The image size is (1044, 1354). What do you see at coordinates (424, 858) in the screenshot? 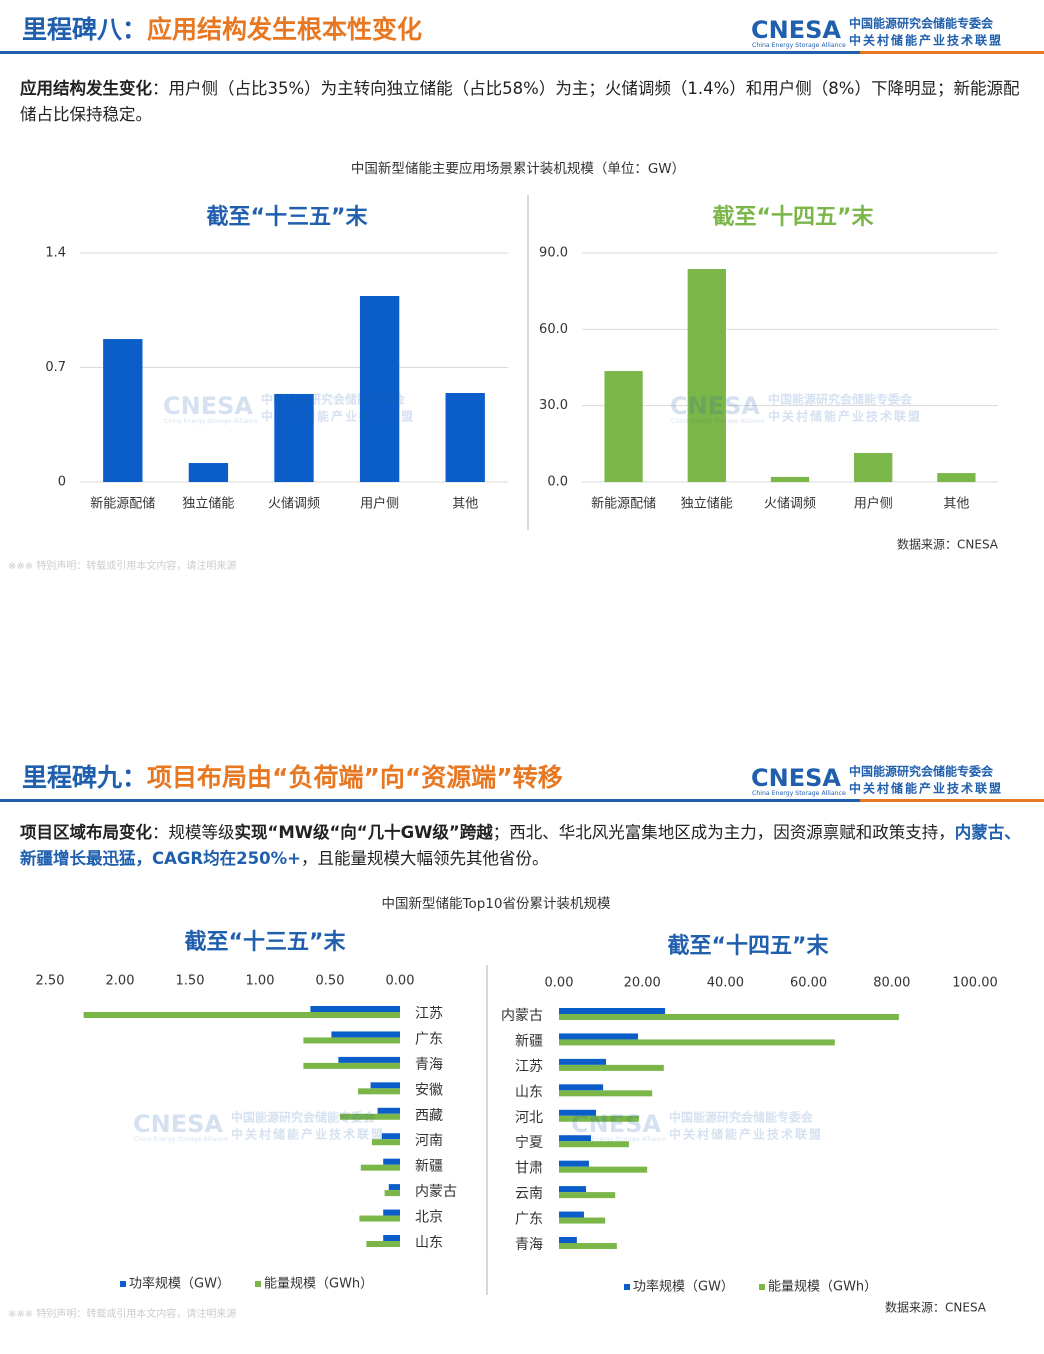
I see `body-segment: ，且能量规模大幅领先其他省份。` at bounding box center [424, 858].